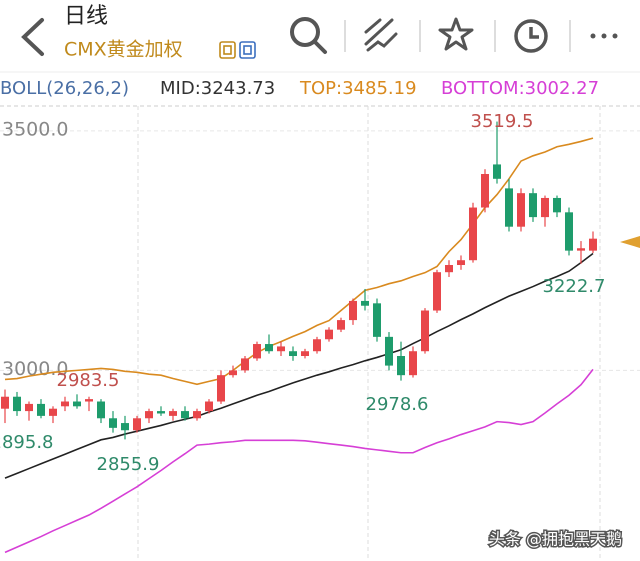  I want to click on search-icon, so click(308, 35).